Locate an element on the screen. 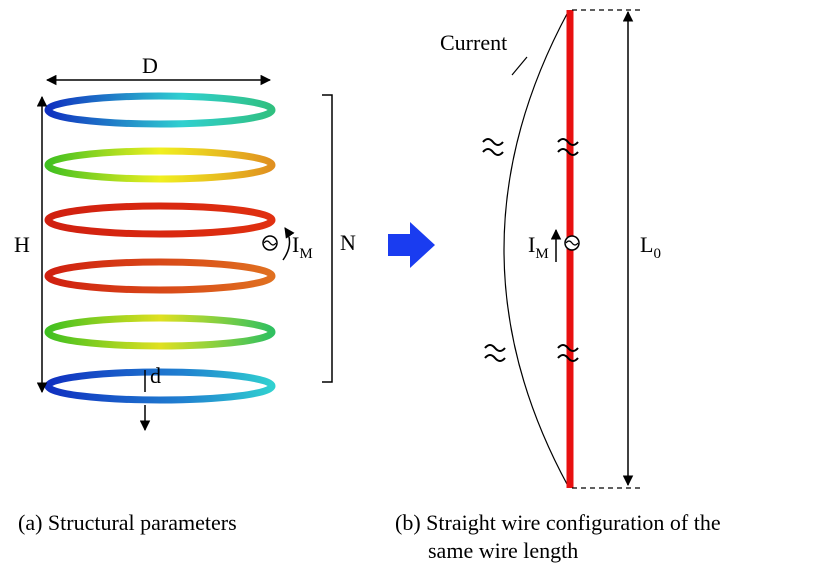 The image size is (830, 572). current-arrow-left is located at coordinates (288, 244).